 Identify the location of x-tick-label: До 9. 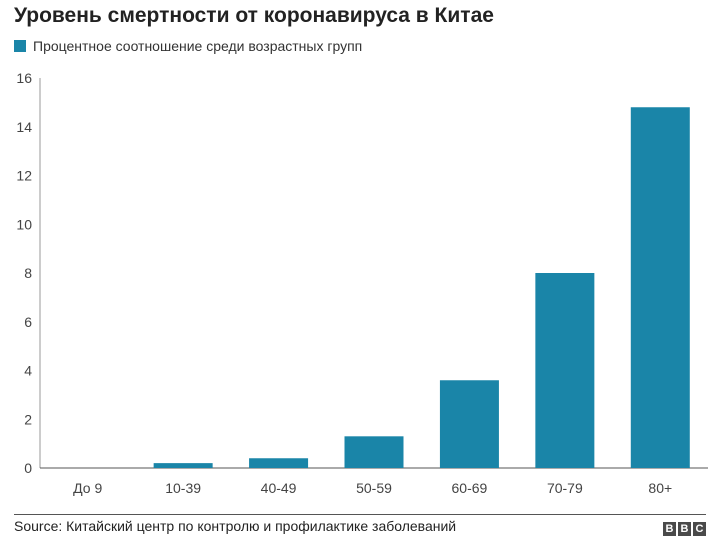
(87, 488).